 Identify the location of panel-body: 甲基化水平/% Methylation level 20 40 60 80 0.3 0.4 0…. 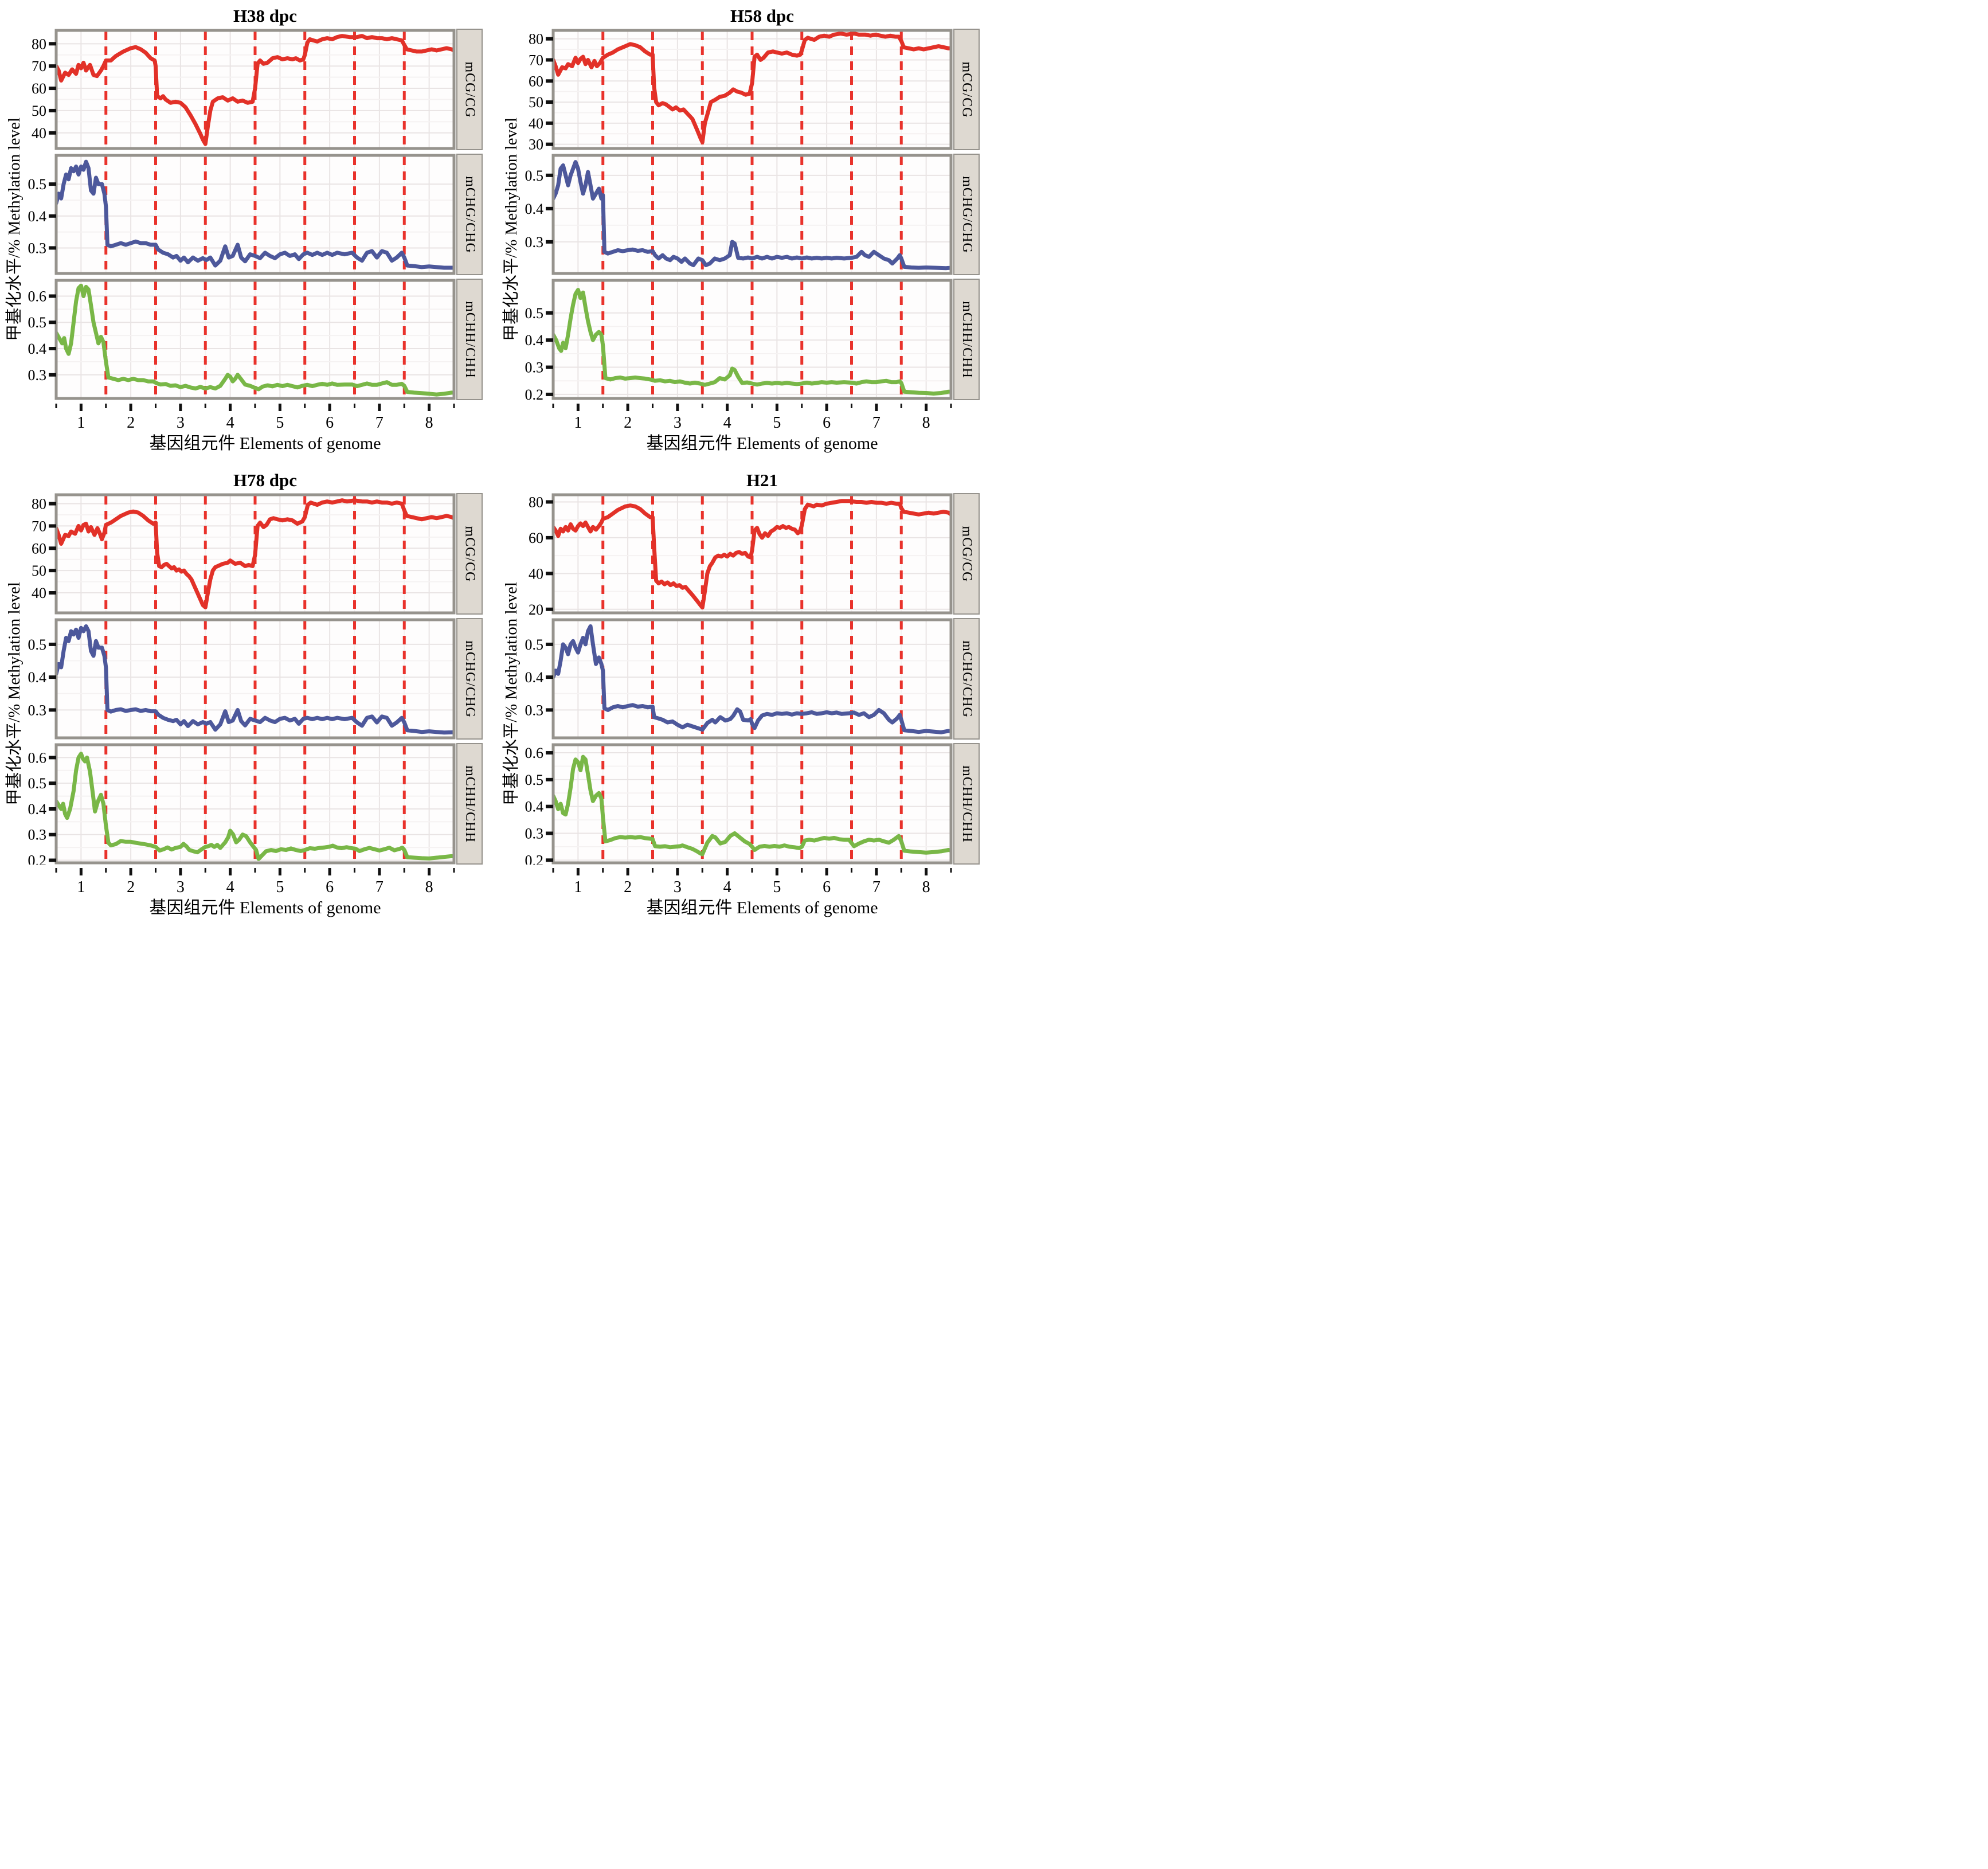
(746, 693).